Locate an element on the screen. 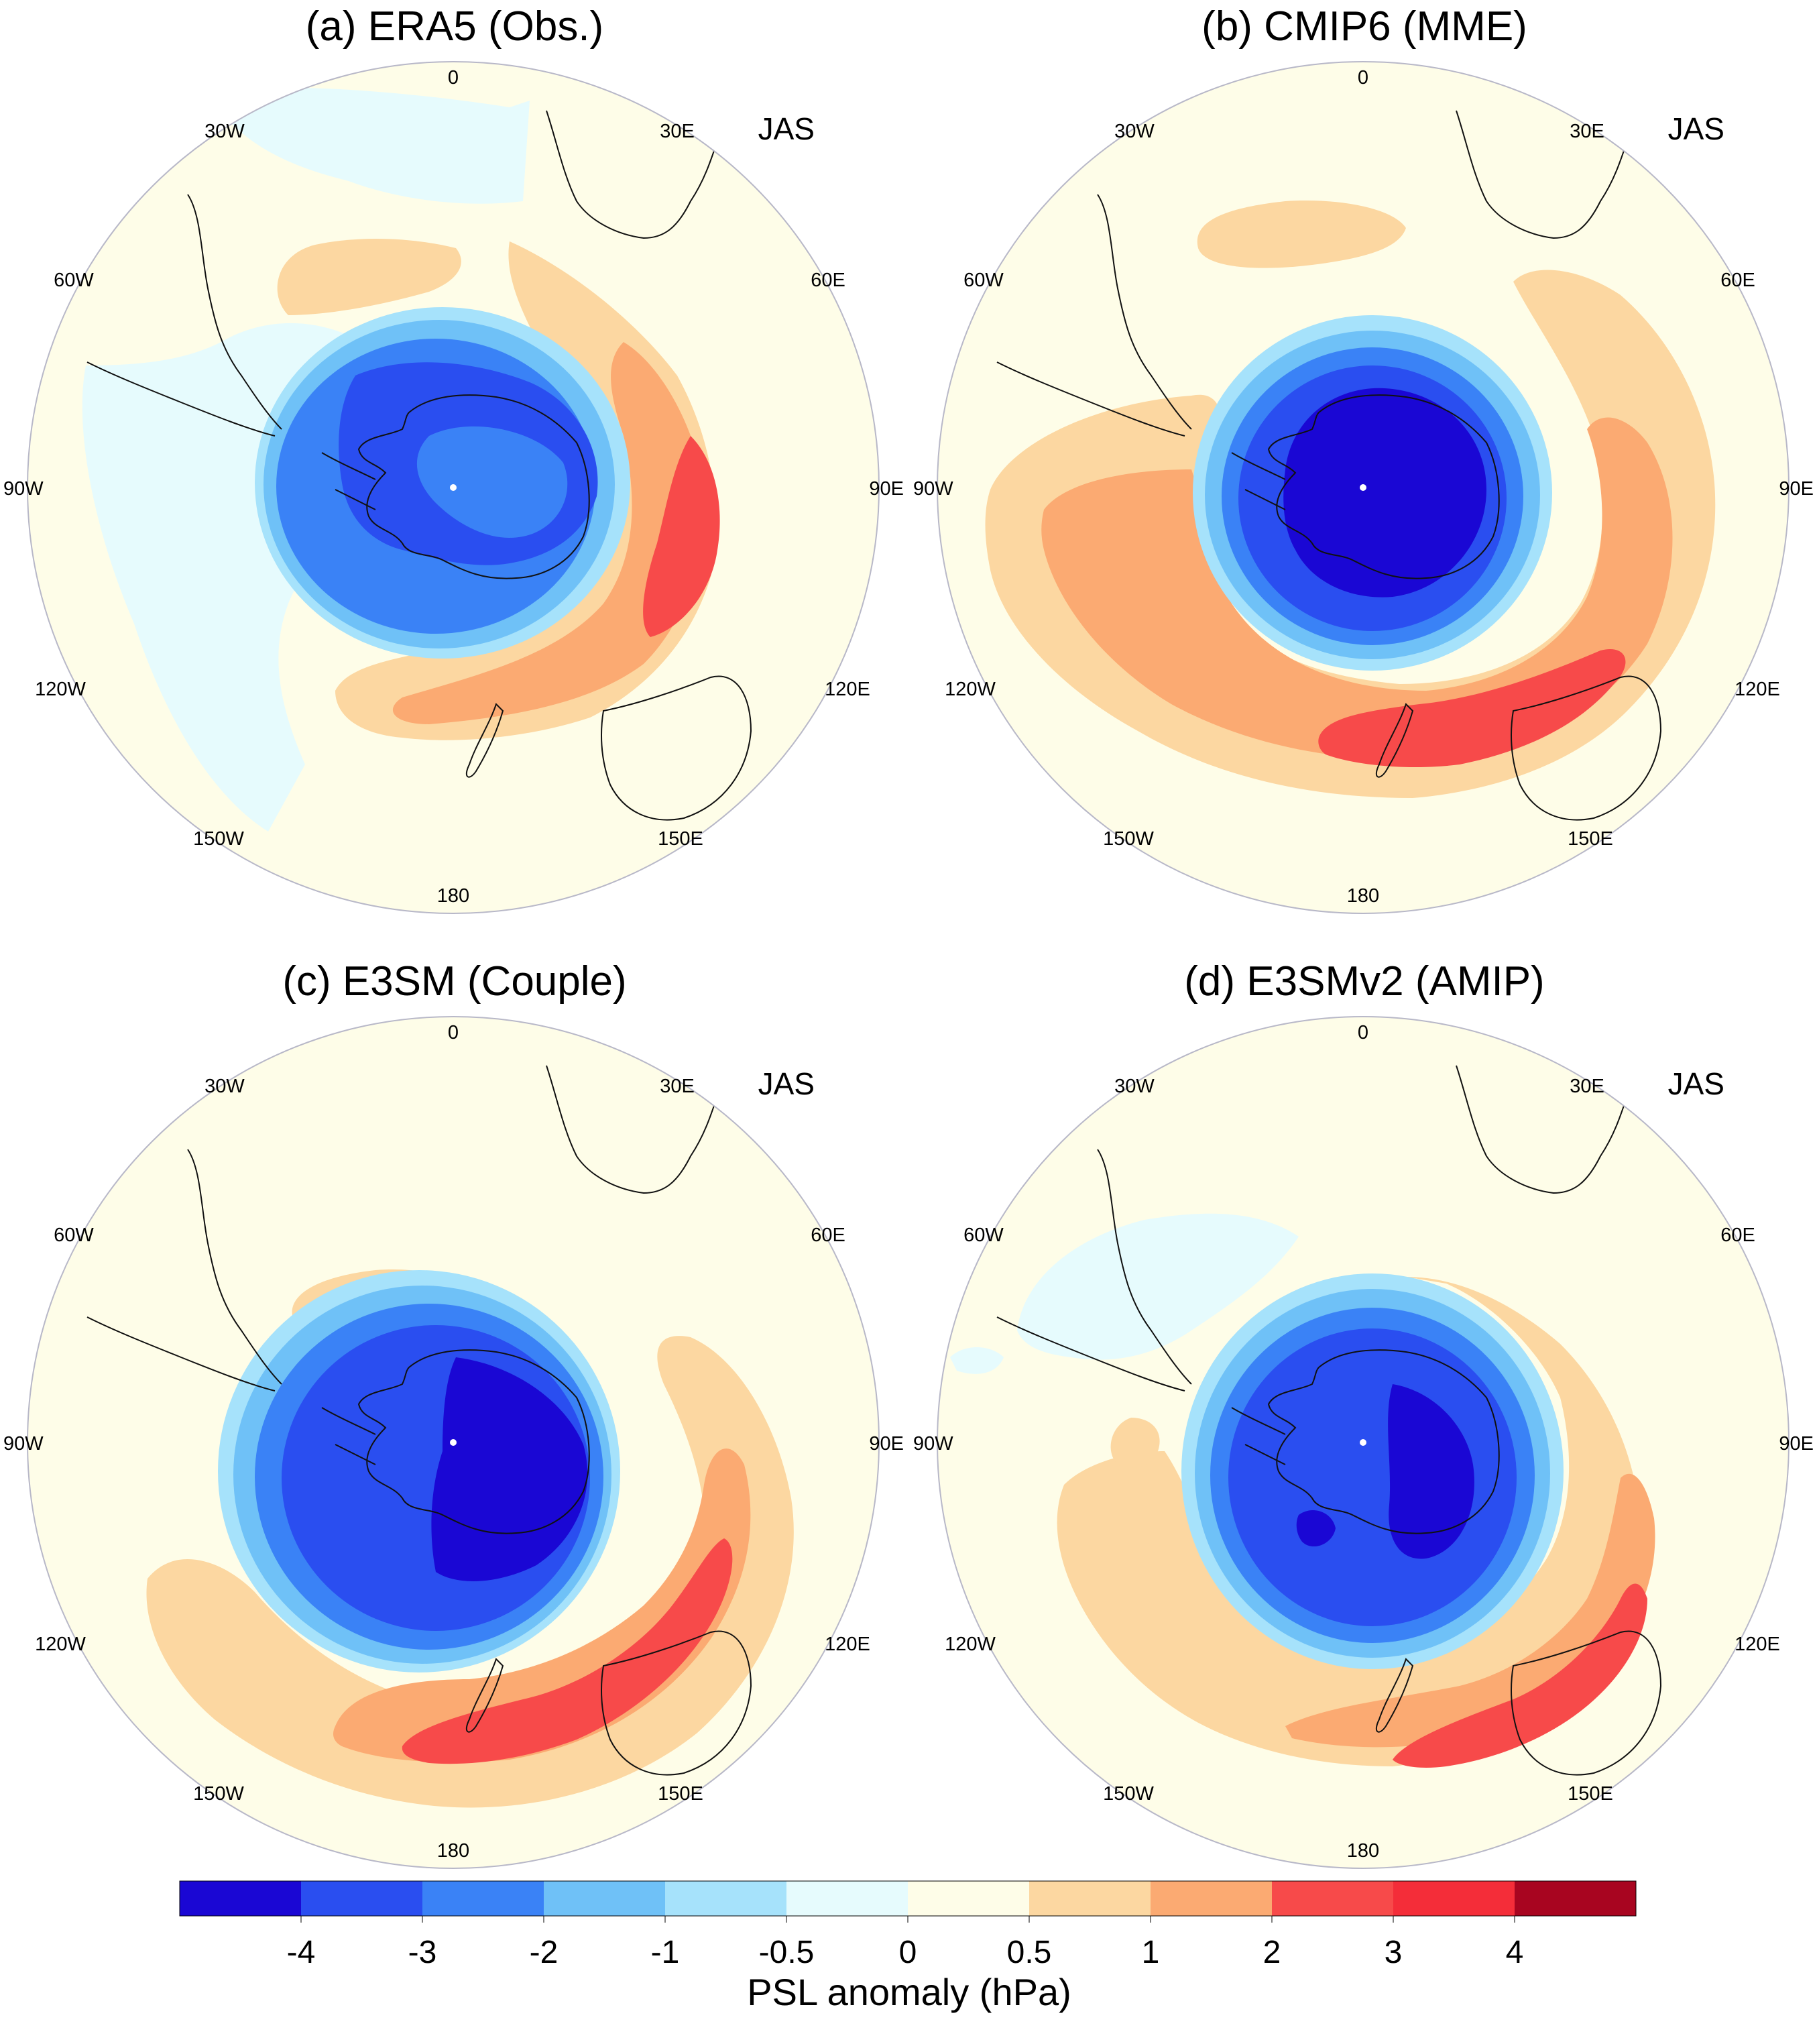  colorbar-tick-label: 0.5 is located at coordinates (1029, 1952).